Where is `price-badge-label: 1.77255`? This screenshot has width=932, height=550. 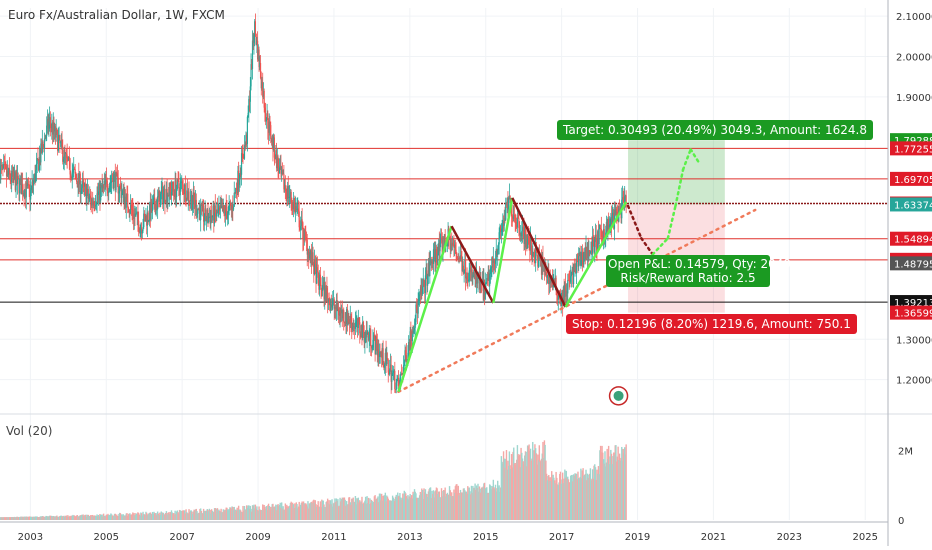 price-badge-label: 1.77255 is located at coordinates (913, 149).